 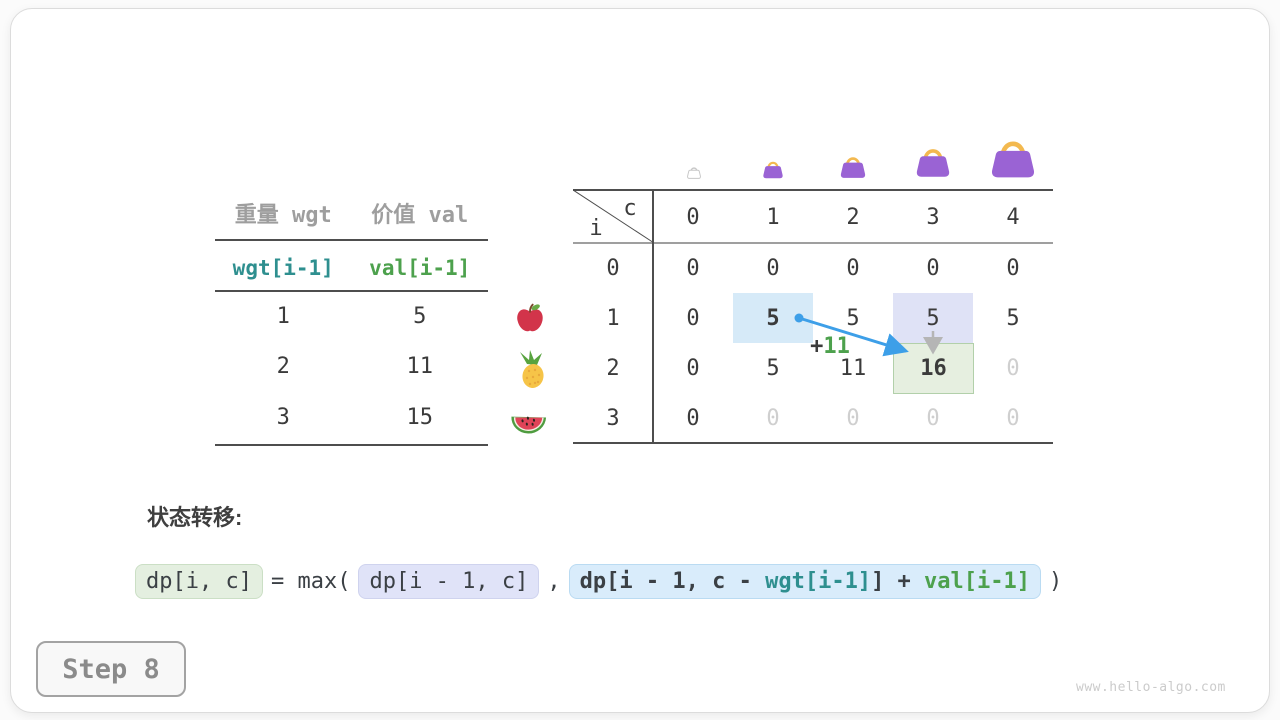 What do you see at coordinates (1013, 217) in the screenshot?
I see `dp-col-header-4: 4` at bounding box center [1013, 217].